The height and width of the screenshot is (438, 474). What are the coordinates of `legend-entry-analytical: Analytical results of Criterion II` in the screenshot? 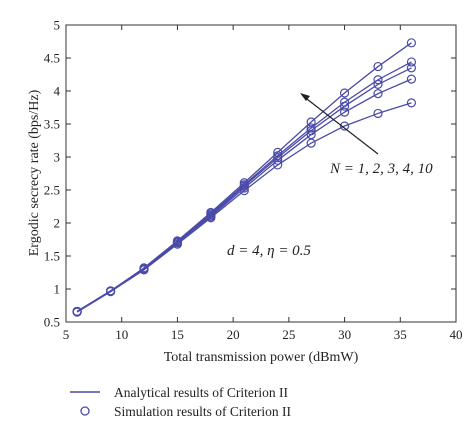 It's located at (201, 392).